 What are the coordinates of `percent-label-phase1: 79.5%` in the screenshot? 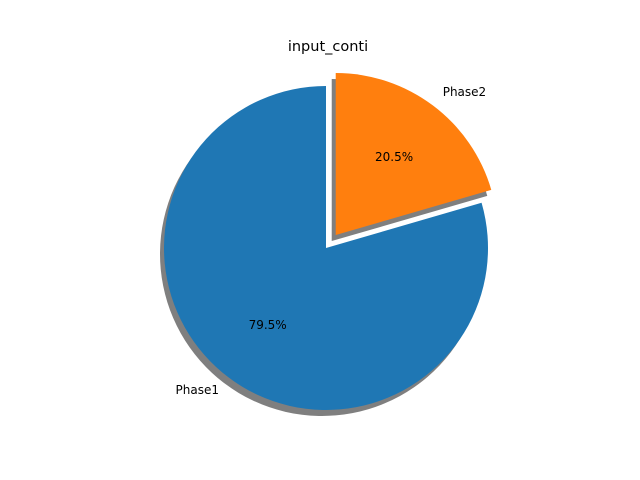 It's located at (268, 325).